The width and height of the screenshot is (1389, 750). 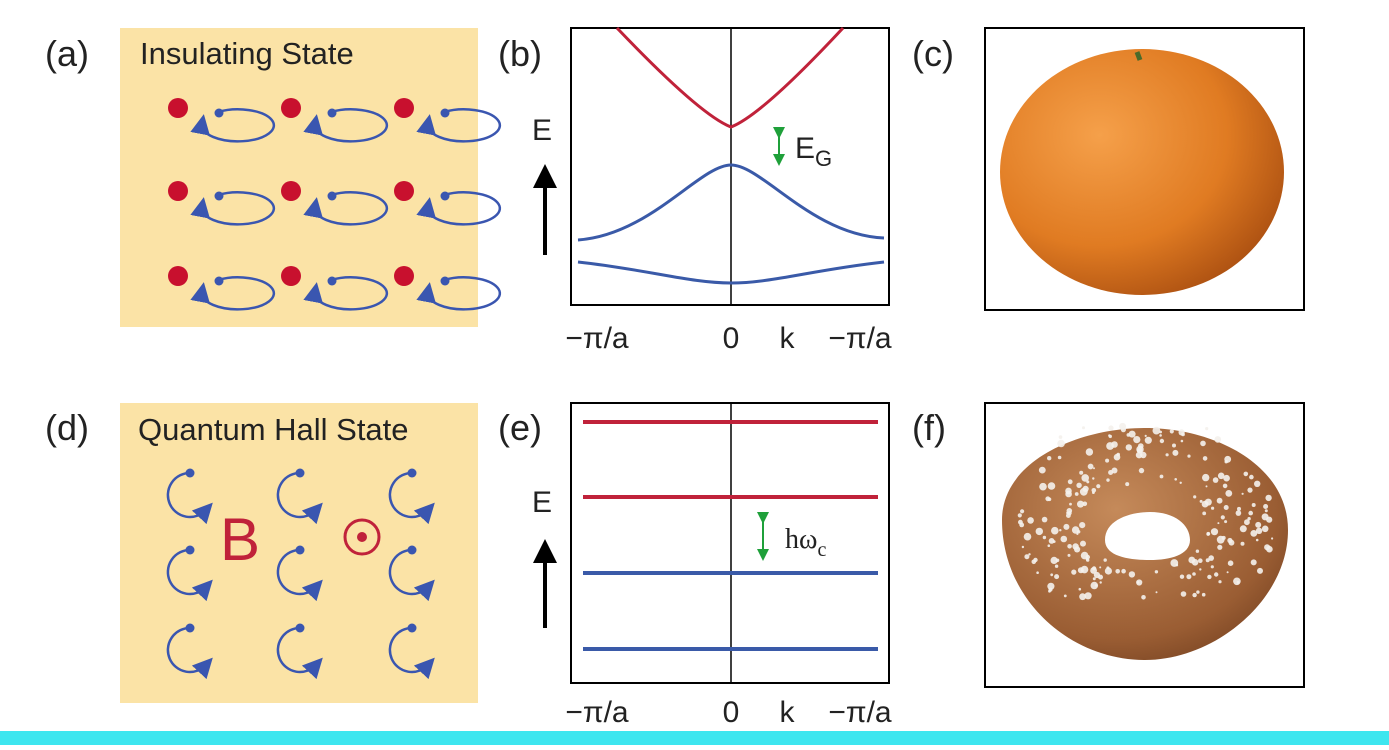 What do you see at coordinates (823, 158) in the screenshot?
I see `gap-subscript: G` at bounding box center [823, 158].